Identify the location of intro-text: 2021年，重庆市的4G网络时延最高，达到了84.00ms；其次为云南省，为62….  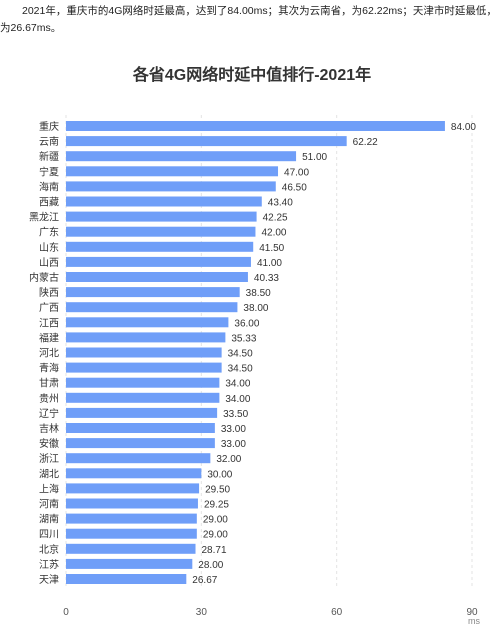
(248, 19).